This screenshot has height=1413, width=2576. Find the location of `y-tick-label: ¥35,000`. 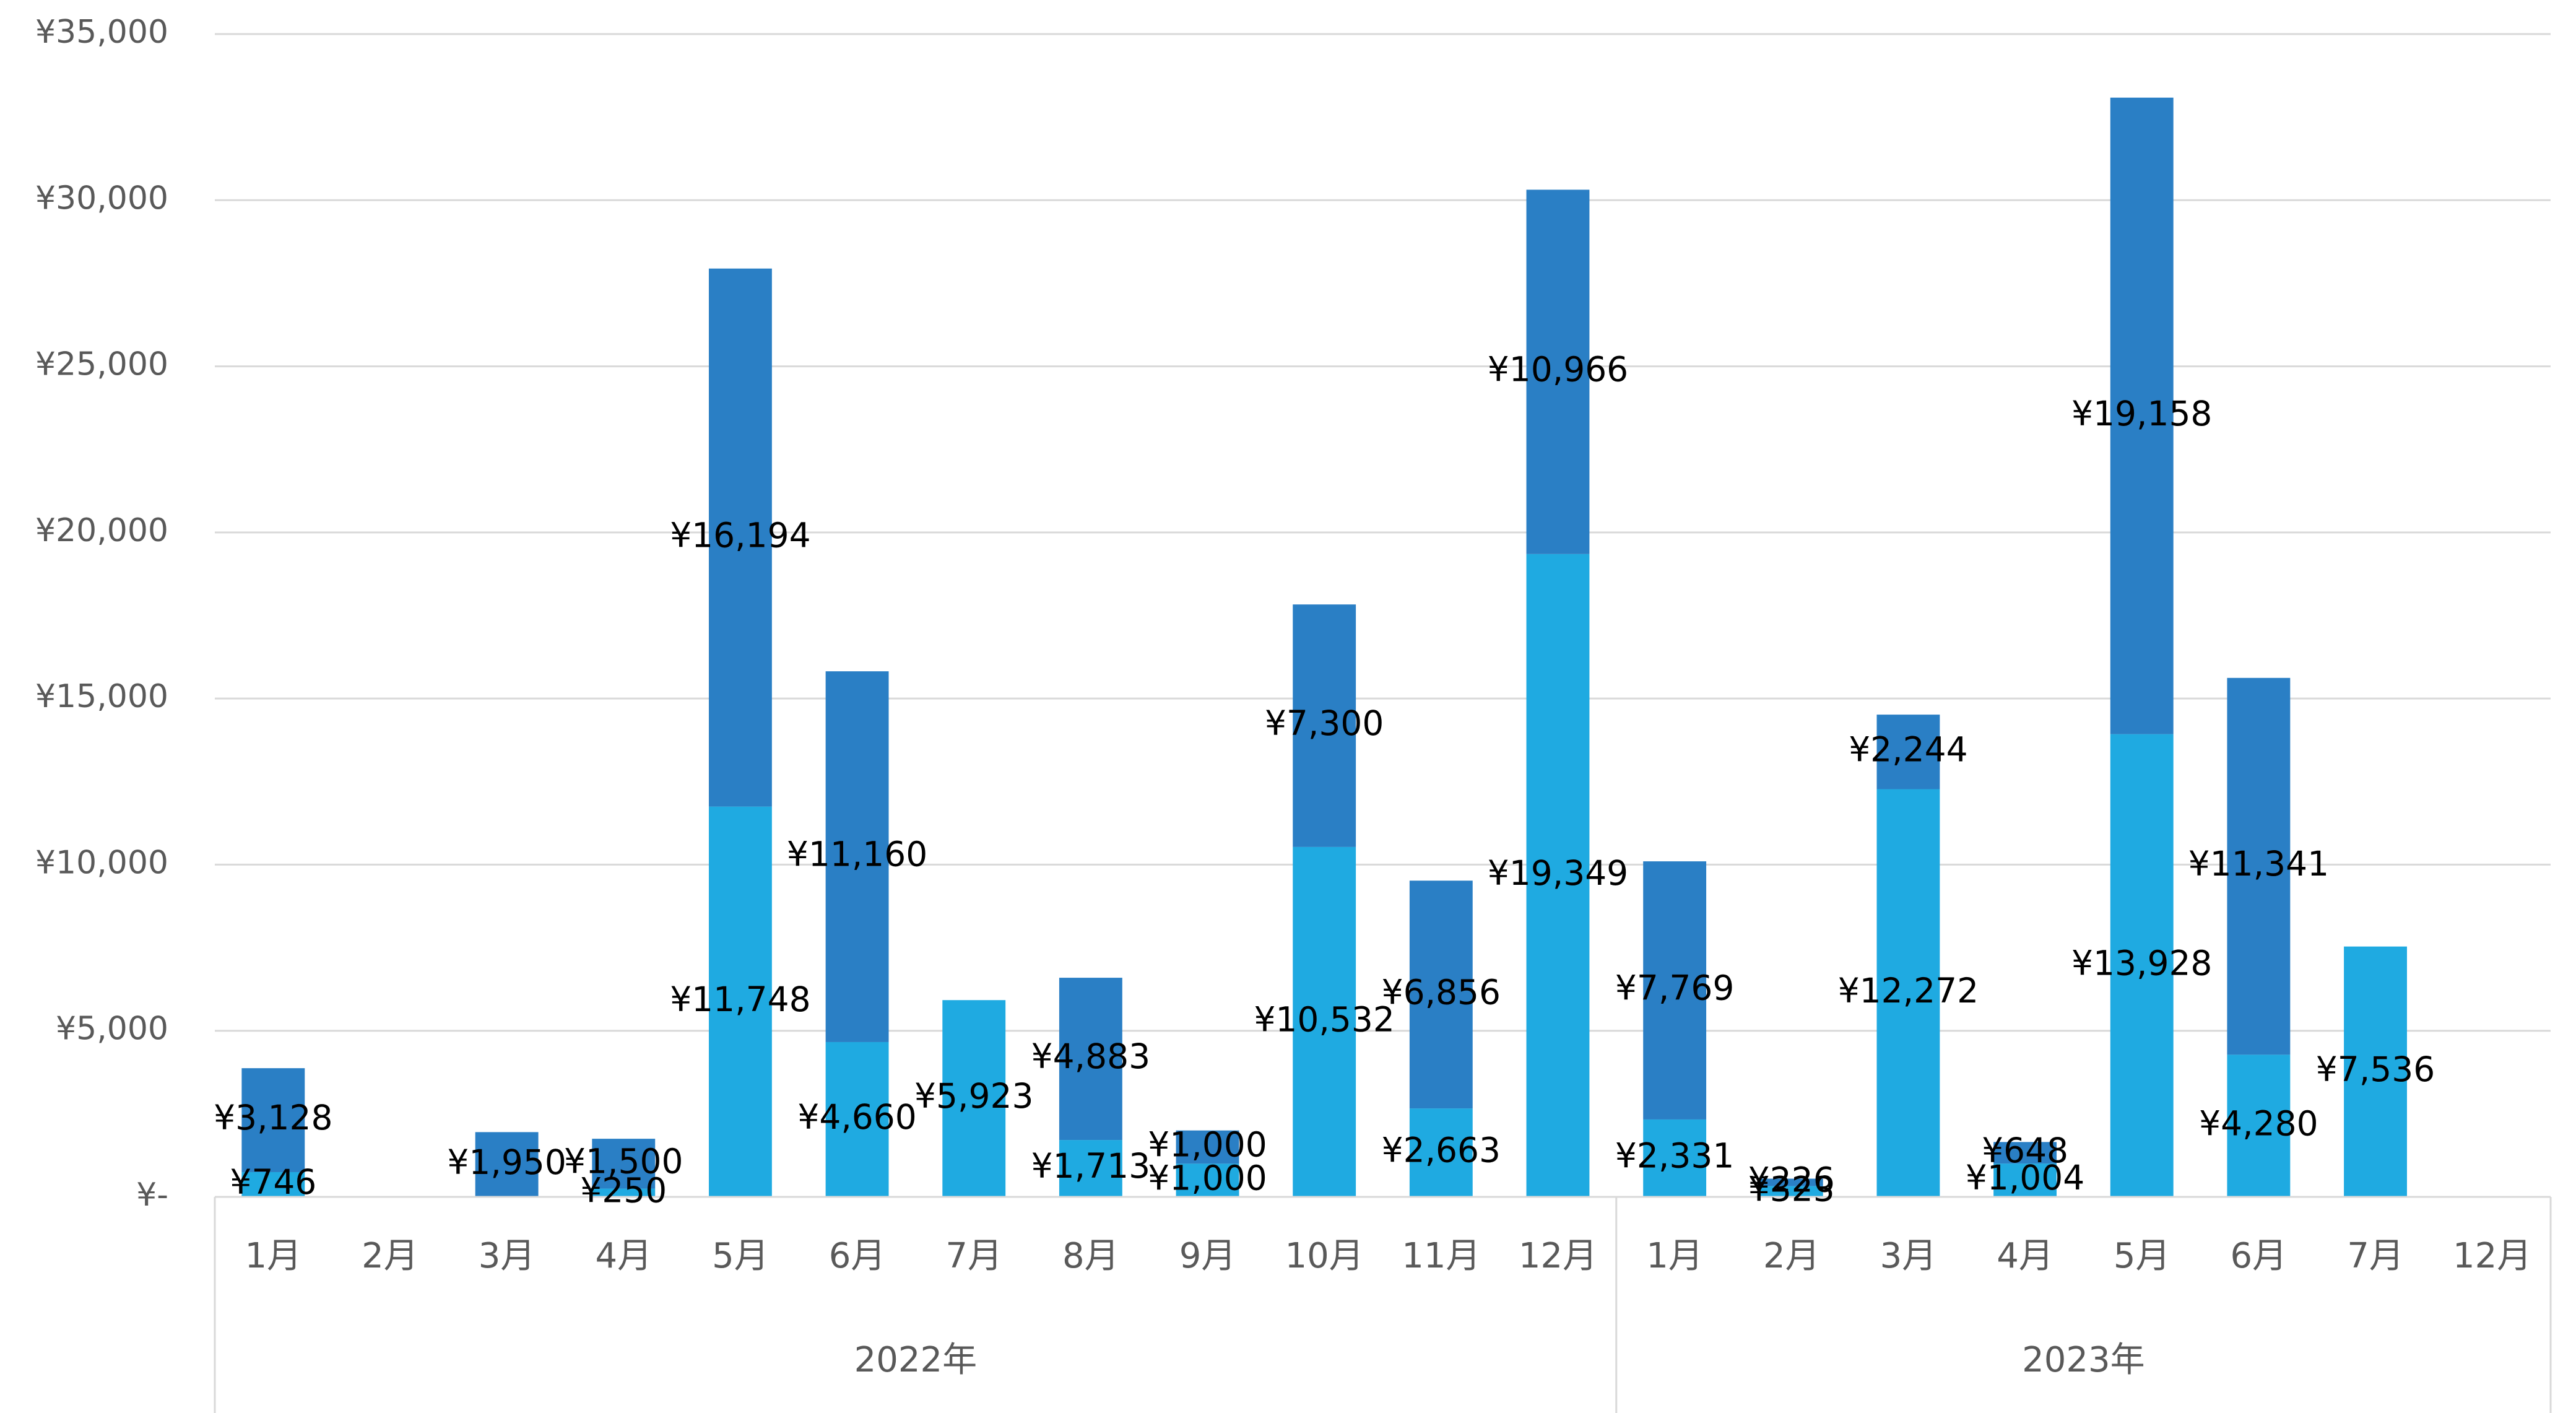

y-tick-label: ¥35,000 is located at coordinates (101, 32).